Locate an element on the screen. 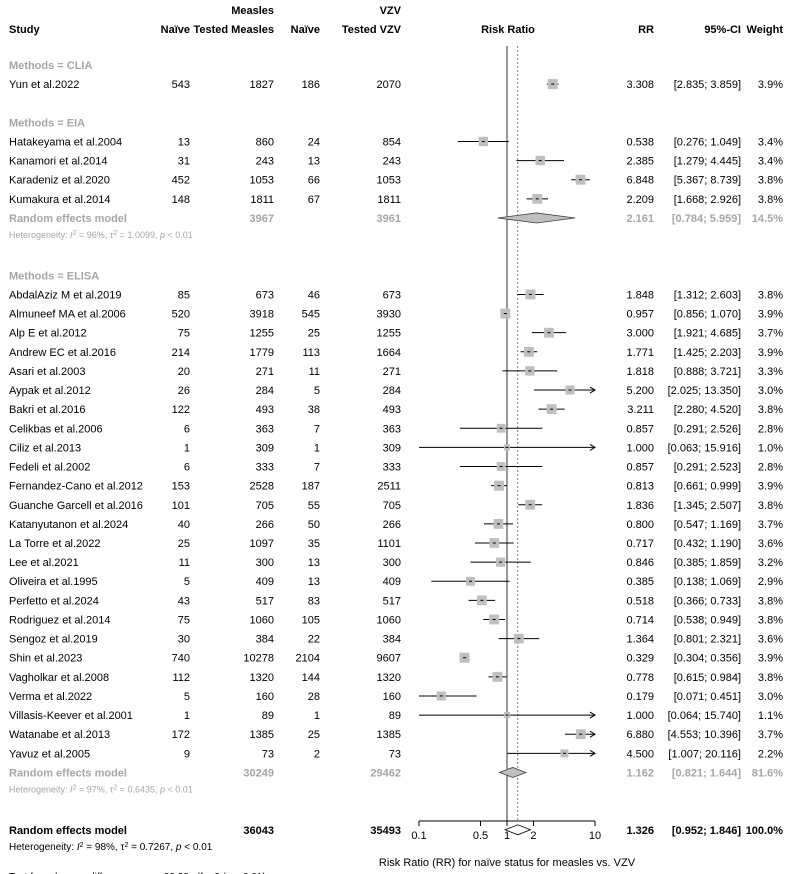 The image size is (792, 874). subgroup-diamond is located at coordinates (536, 218).